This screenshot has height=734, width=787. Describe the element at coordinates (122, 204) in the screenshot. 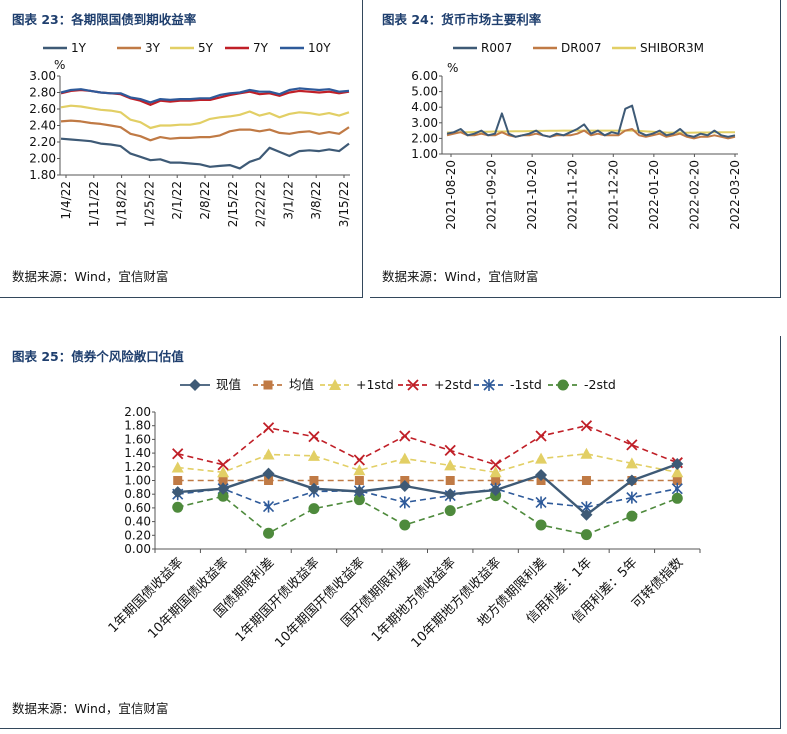

I see `c23-x-tick-label: 1/18/22` at that location.